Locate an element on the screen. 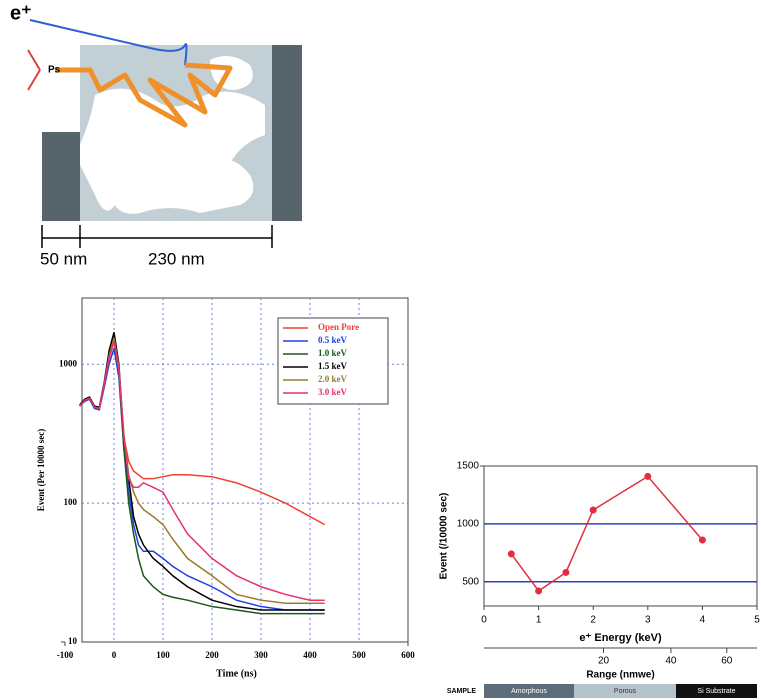  sample-segment-label: Si Substrate is located at coordinates (716, 691).